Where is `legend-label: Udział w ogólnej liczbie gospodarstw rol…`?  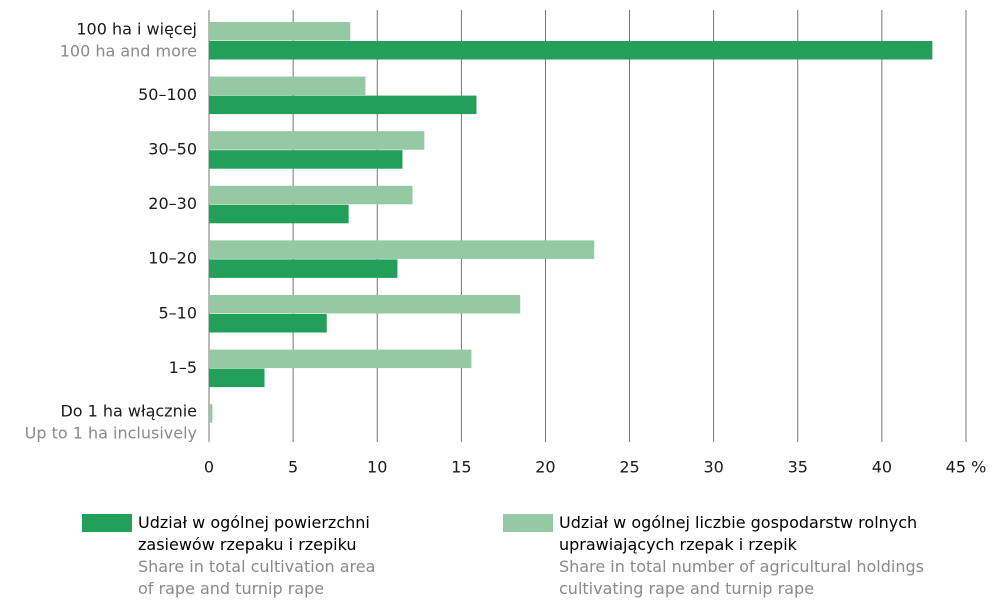
legend-label: Udział w ogólnej liczbie gospodarstw rol… is located at coordinates (738, 533).